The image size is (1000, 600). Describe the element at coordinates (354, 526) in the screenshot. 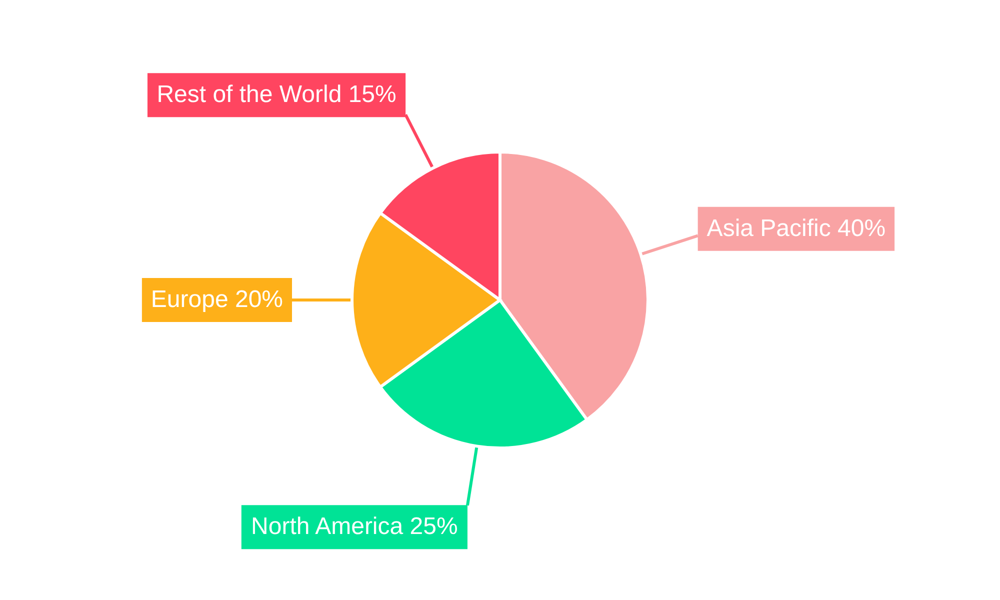

I see `slice-label: North America 25%` at that location.